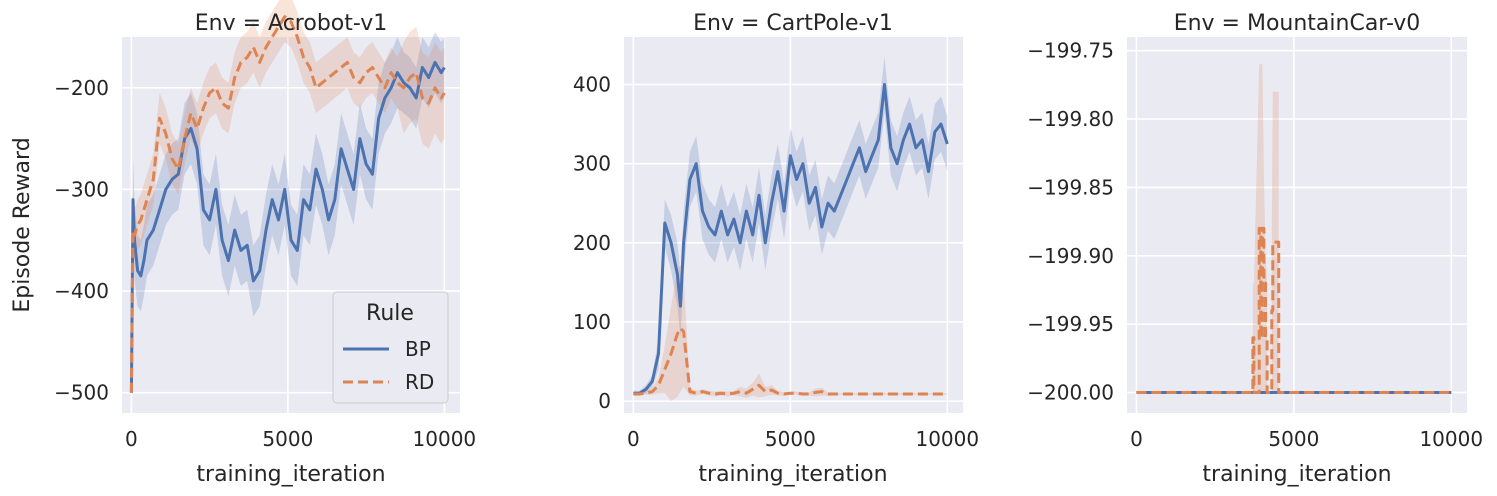  I want to click on title-mountaincar: Env = MountainCar-v0, so click(1297, 23).